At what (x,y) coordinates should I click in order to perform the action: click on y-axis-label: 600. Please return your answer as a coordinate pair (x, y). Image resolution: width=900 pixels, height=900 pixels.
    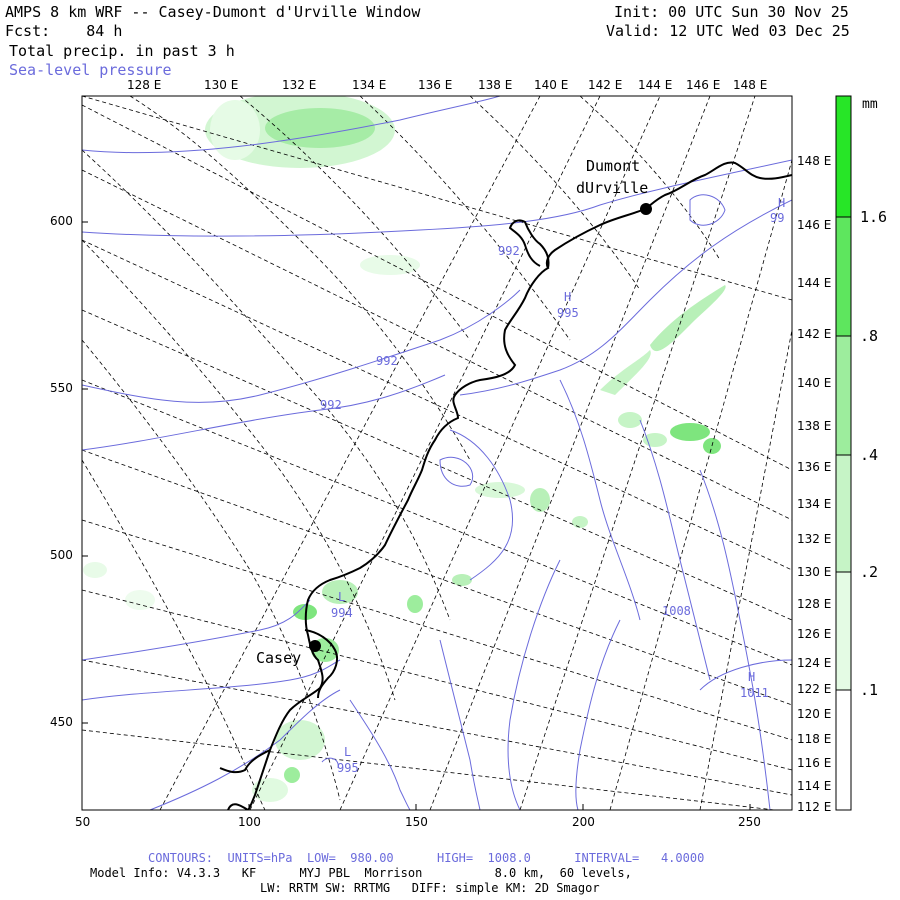
    Looking at the image, I should click on (61, 221).